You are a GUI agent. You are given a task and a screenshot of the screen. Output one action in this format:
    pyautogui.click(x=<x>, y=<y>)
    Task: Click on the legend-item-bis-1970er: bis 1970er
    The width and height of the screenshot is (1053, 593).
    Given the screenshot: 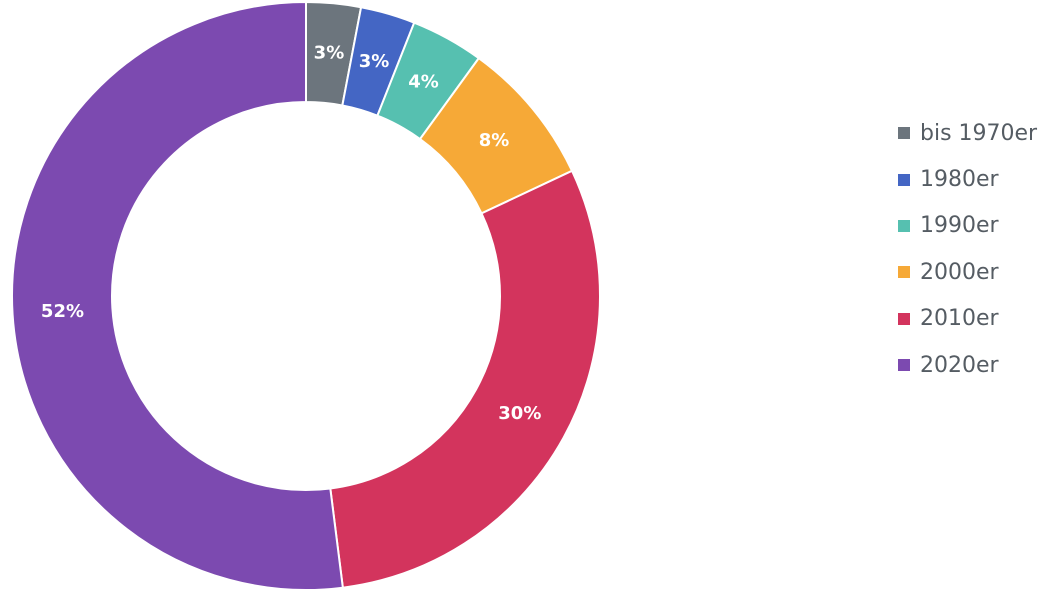 What is the action you would take?
    pyautogui.click(x=967, y=133)
    